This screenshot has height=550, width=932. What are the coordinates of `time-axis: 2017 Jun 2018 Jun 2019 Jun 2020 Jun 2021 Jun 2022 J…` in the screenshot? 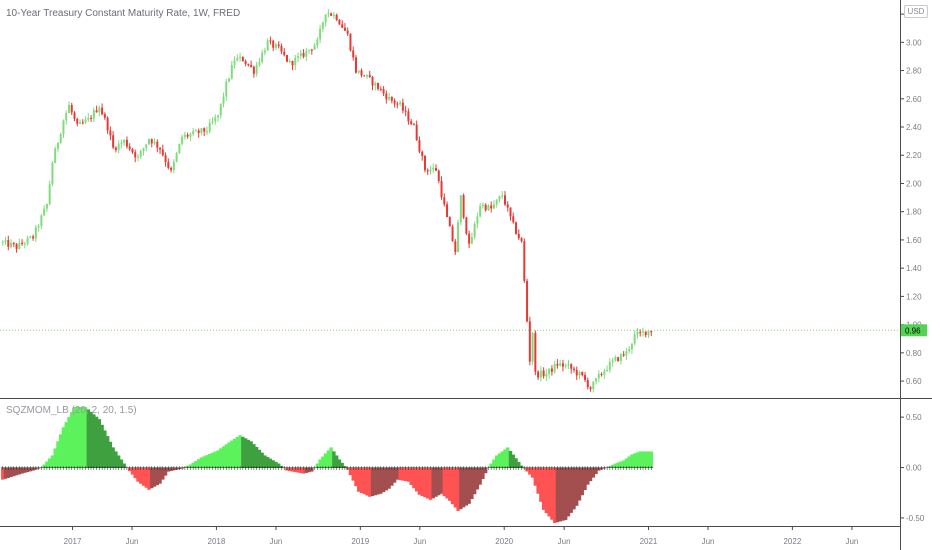 It's located at (461, 536).